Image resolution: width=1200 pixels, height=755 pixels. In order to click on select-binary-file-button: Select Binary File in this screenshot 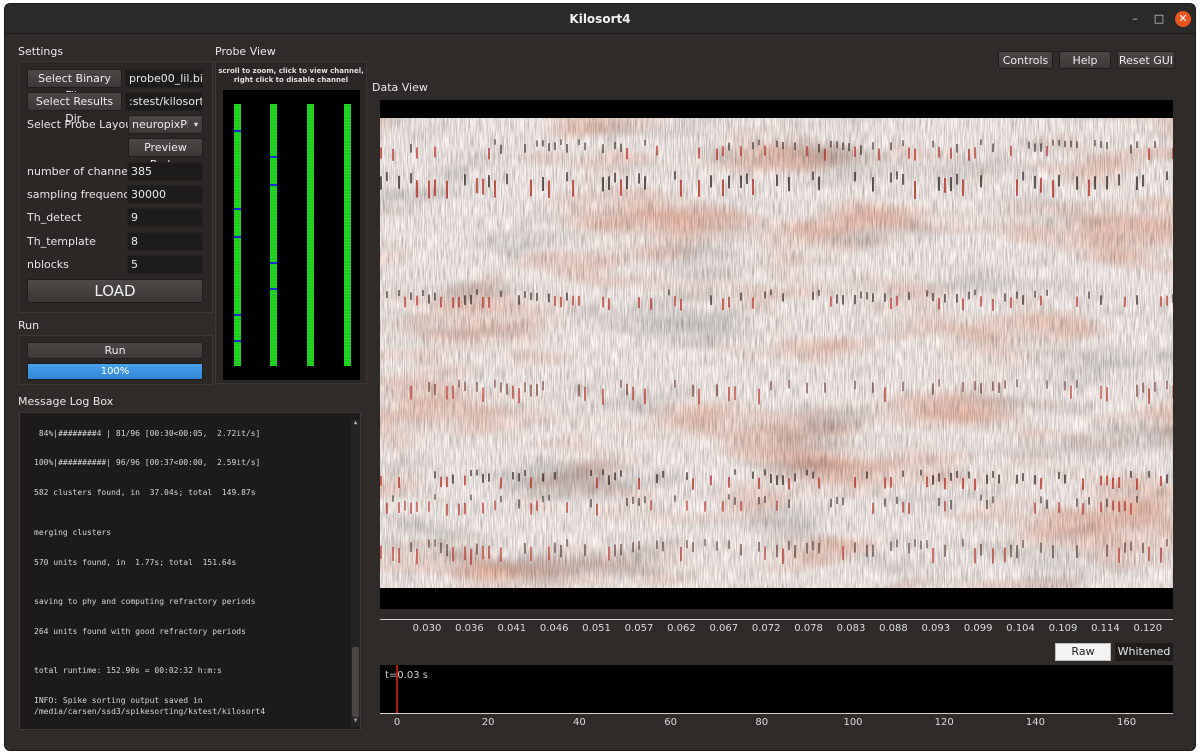, I will do `click(74, 85)`.